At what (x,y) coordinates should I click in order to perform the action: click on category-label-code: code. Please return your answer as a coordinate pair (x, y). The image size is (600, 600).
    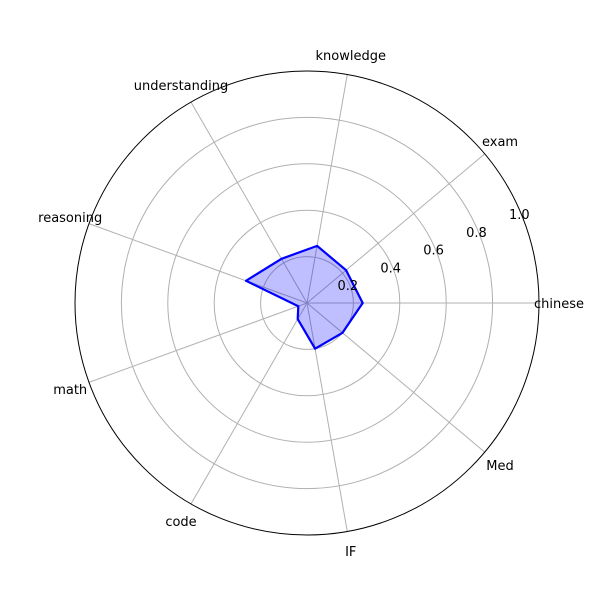
    Looking at the image, I should click on (180, 522).